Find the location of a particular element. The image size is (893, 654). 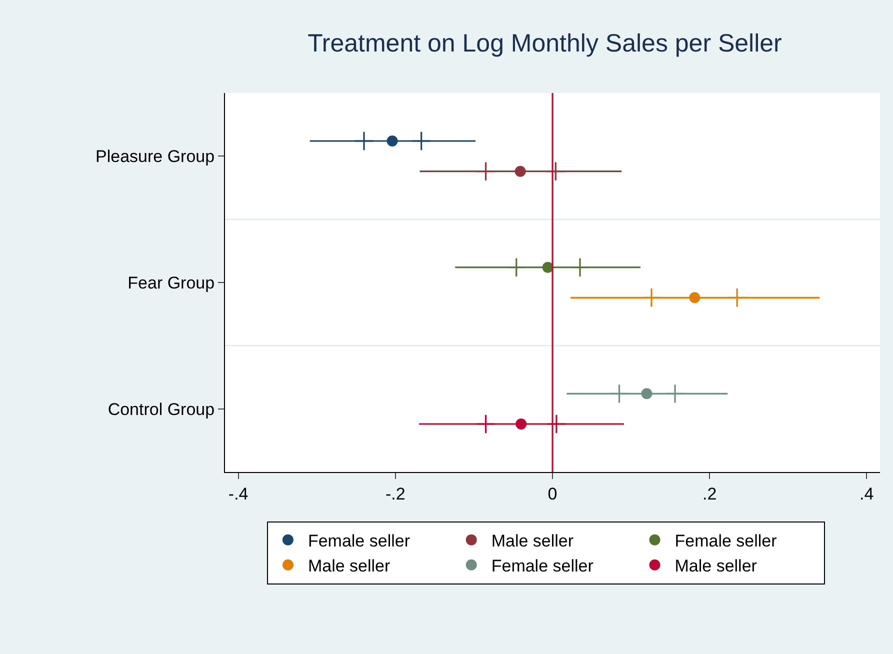

x-tick-label: 0 is located at coordinates (553, 494).